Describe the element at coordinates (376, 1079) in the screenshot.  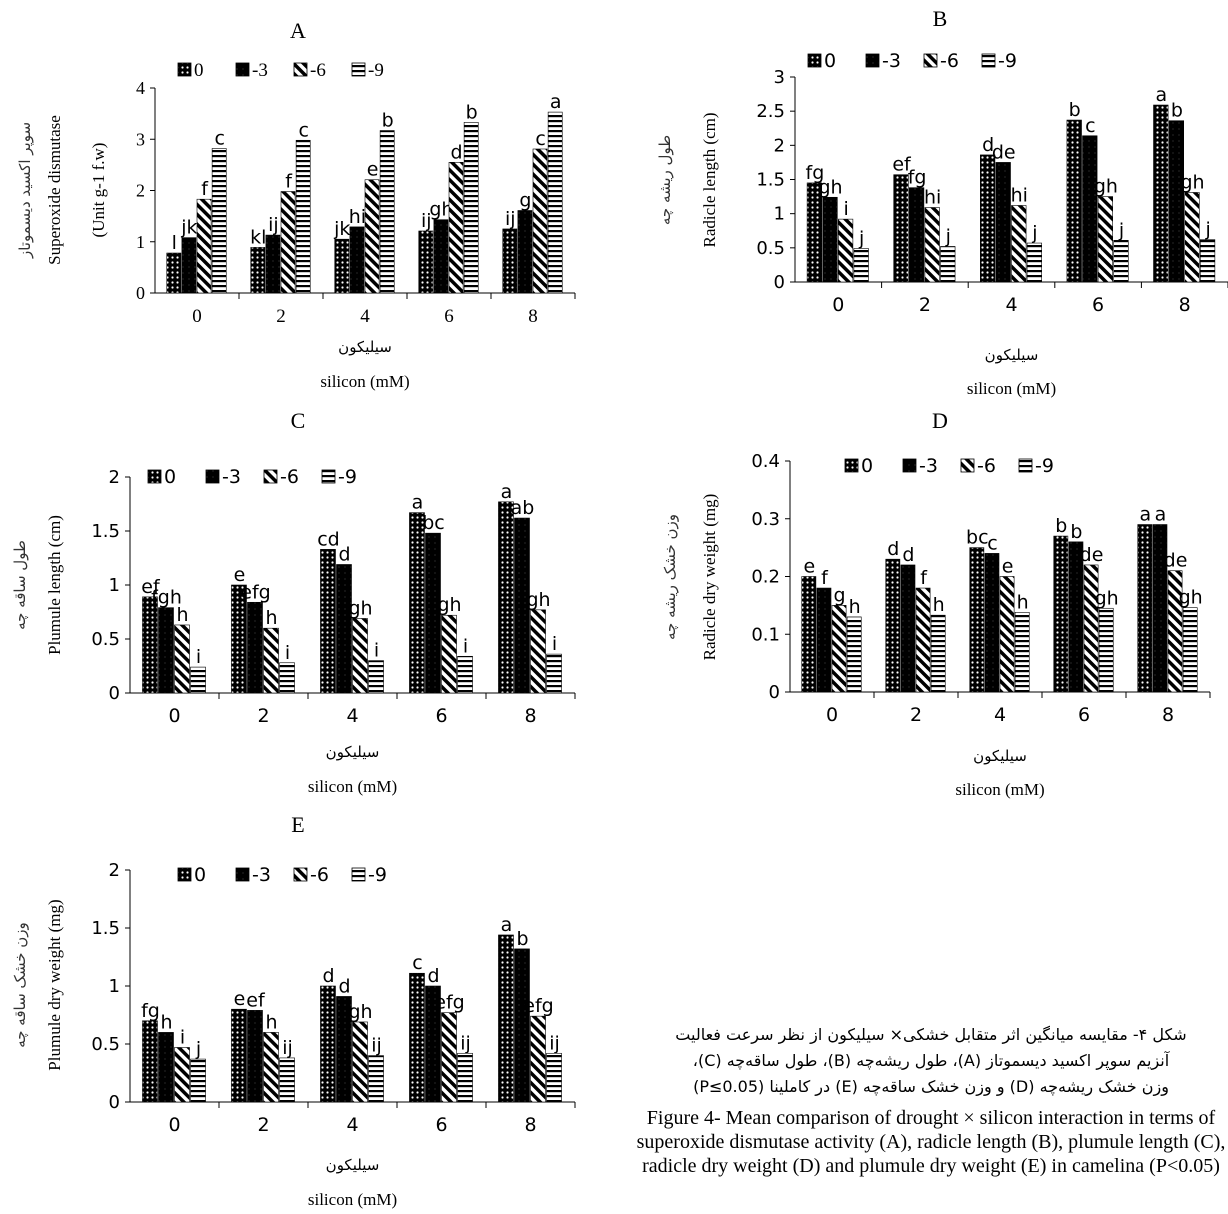
I see `bar-series--9-cat-4` at that location.